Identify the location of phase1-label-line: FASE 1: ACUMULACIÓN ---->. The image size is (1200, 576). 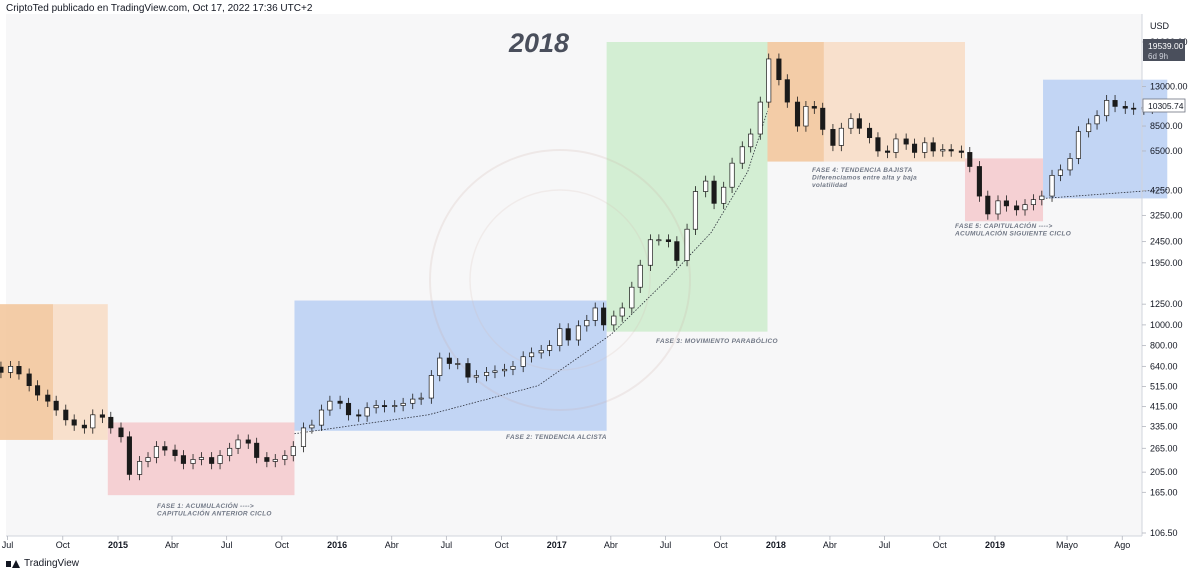
(205, 505).